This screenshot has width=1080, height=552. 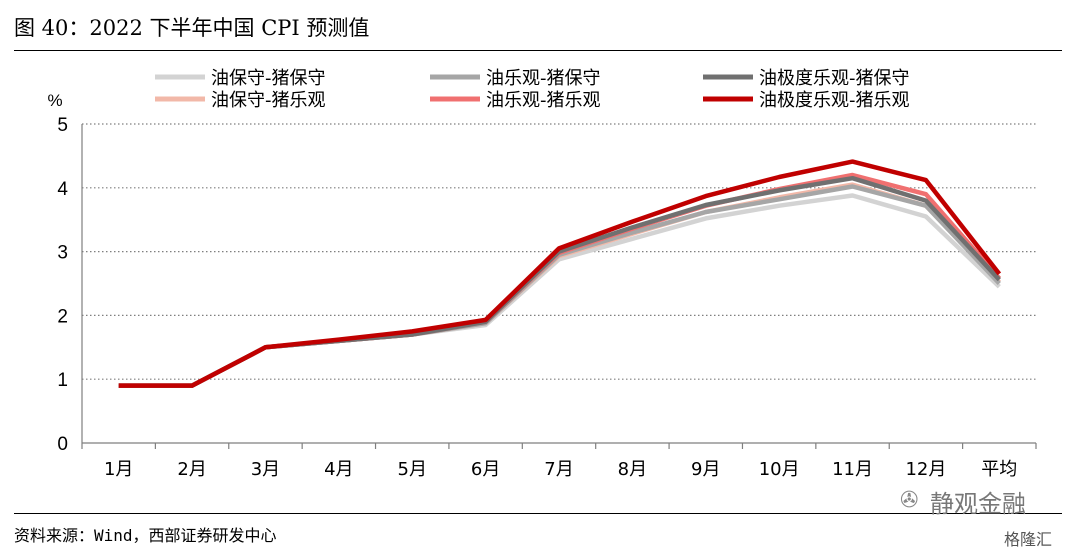 I want to click on watermark: 静观金融, so click(x=978, y=504).